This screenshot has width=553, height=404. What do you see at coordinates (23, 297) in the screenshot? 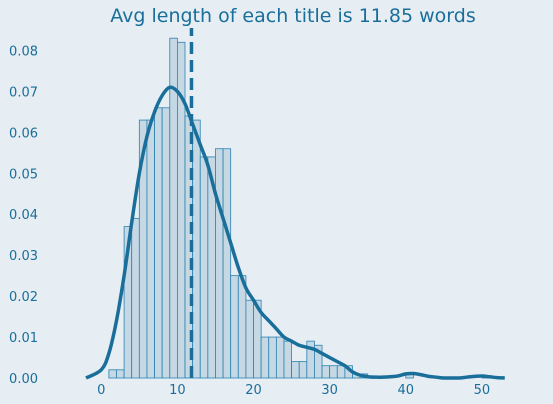
I see `y-tick-label: 0.02` at bounding box center [23, 297].